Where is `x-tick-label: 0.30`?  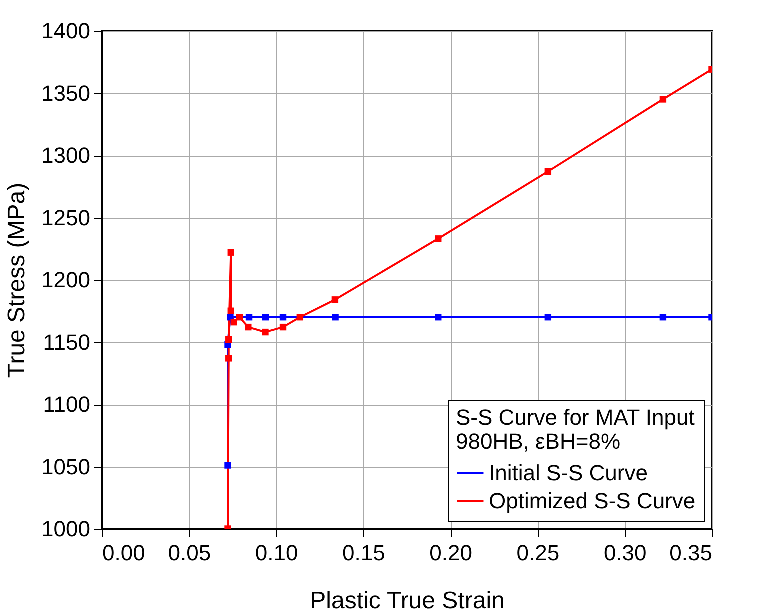 x-tick-label: 0.30 is located at coordinates (625, 553).